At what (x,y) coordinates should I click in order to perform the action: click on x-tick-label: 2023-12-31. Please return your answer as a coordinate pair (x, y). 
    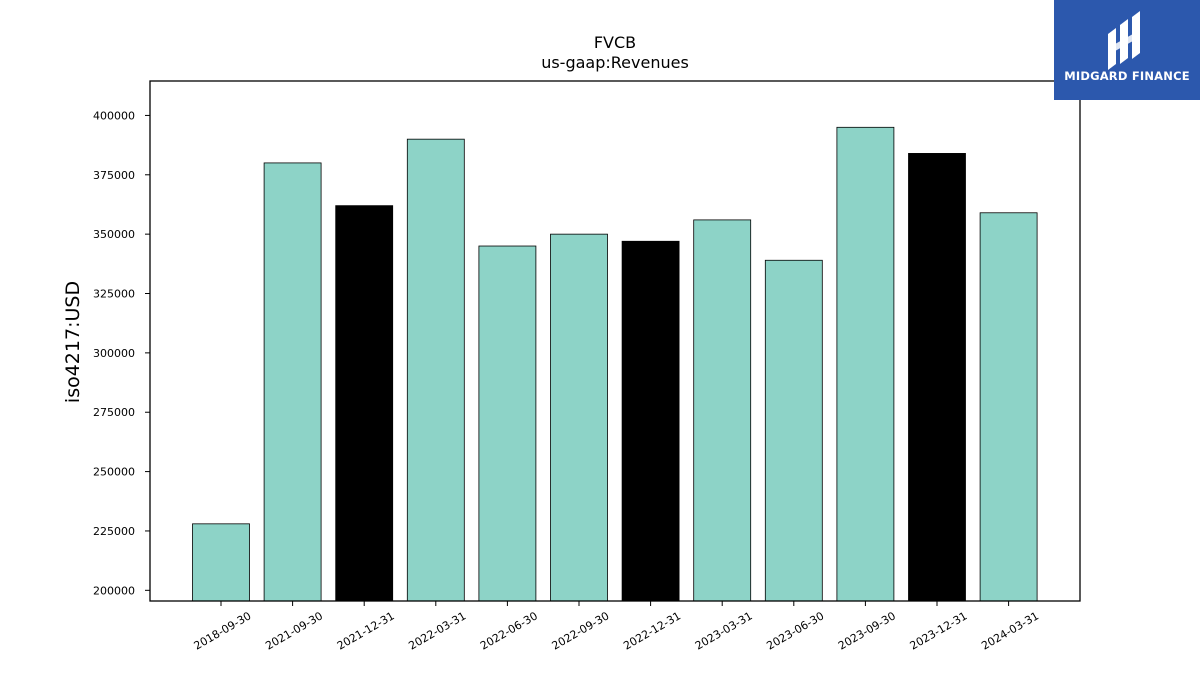
    Looking at the image, I should click on (939, 630).